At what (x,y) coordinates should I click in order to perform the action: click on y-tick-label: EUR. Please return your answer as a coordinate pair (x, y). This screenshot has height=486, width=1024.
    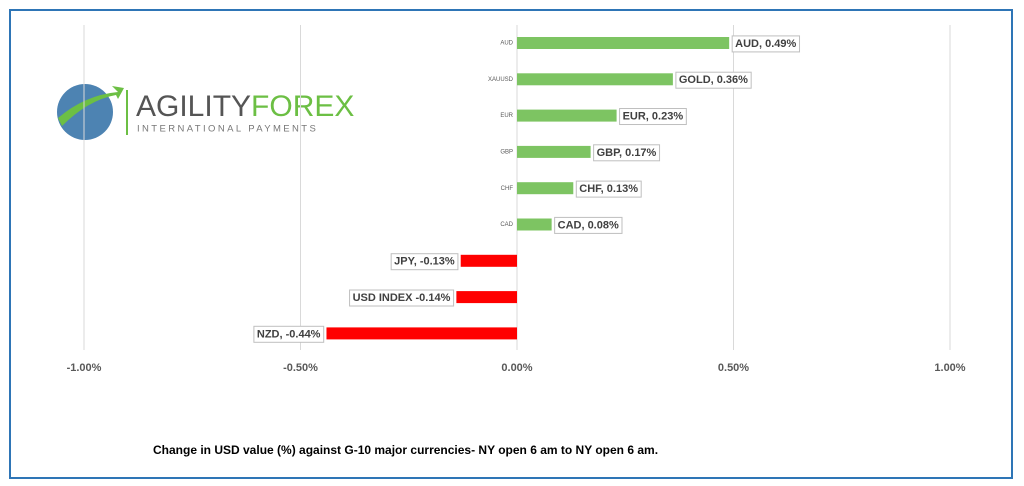
    Looking at the image, I should click on (506, 116).